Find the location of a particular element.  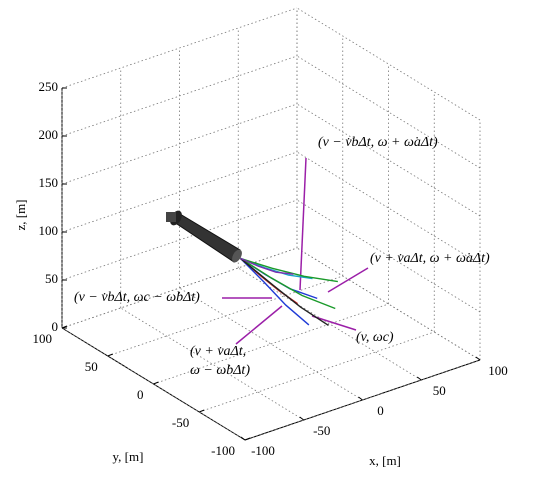

y-tick-label: -50 is located at coordinates (180, 422).